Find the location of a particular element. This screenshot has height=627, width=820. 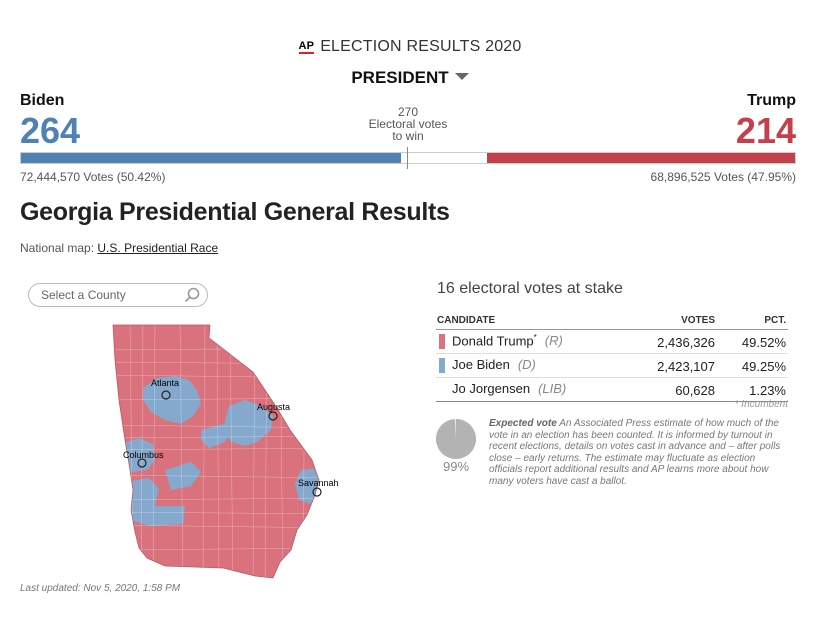

candidate-party: (R) is located at coordinates (553, 341).